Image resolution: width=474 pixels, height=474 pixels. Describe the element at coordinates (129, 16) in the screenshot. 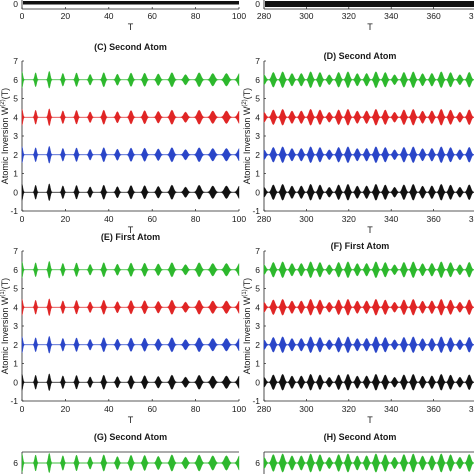

I see `panel-a: 00 20 40 60 80 100 T` at that location.